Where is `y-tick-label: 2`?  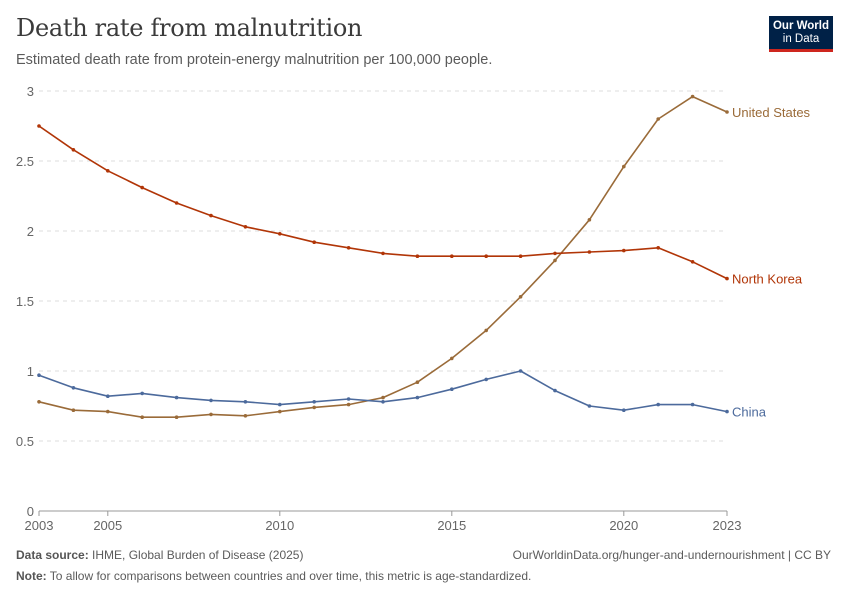 y-tick-label: 2 is located at coordinates (30, 231).